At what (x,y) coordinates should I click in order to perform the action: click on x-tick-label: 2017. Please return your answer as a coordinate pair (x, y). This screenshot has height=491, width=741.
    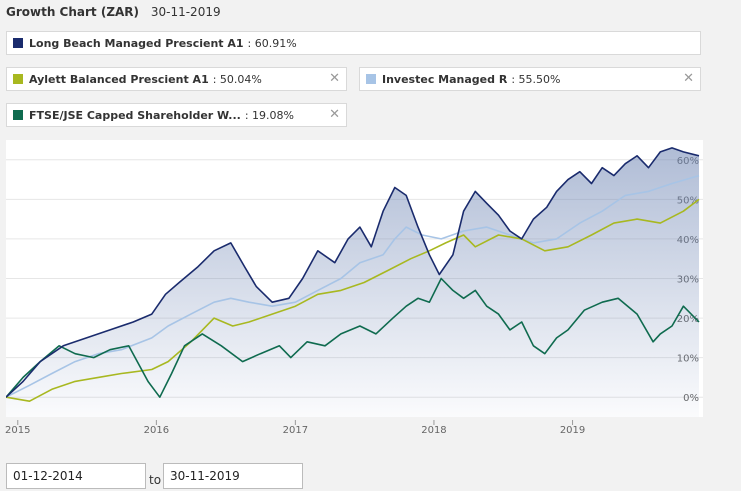
    Looking at the image, I should click on (295, 430).